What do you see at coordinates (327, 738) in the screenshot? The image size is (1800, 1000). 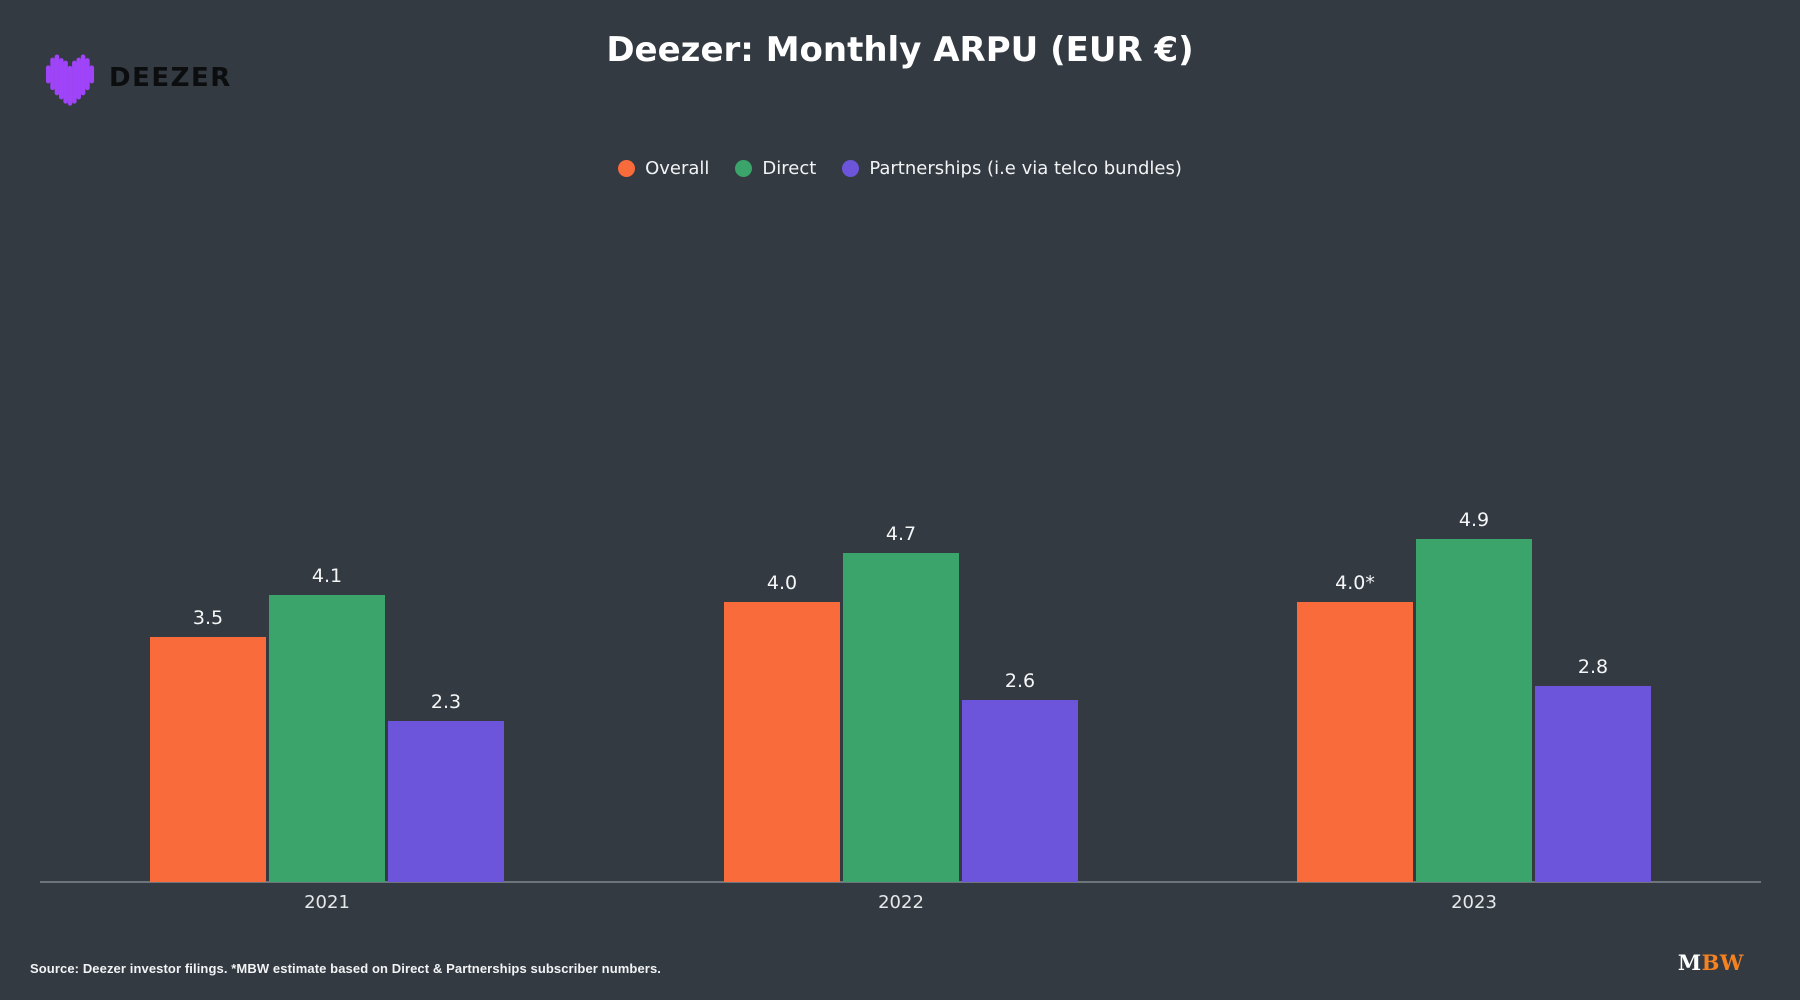 I see `bar-2021-direct` at bounding box center [327, 738].